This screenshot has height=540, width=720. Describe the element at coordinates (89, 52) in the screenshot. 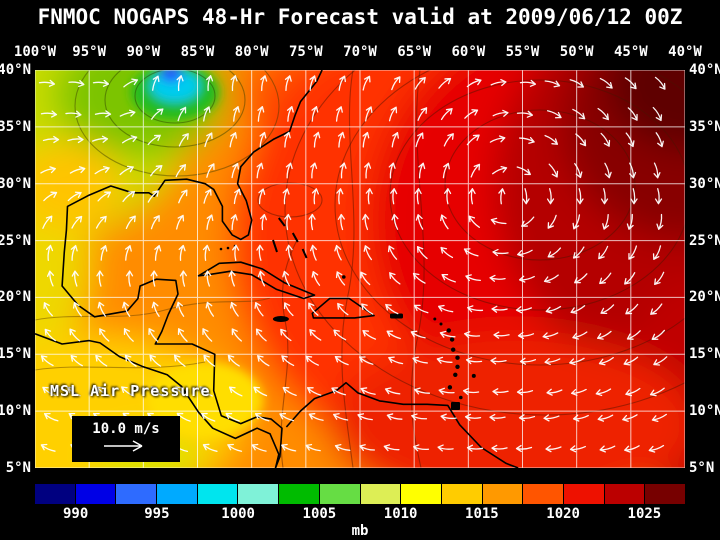

I see `lon-tick-label: 95°W` at that location.